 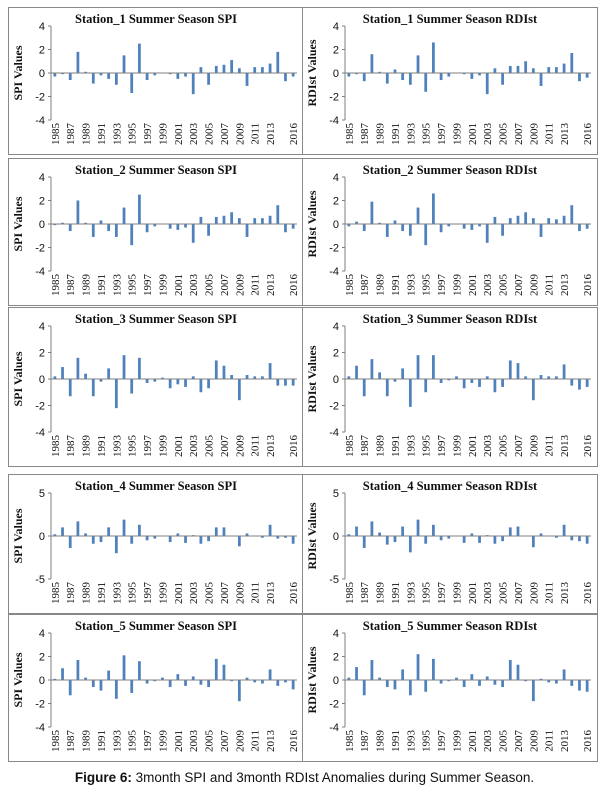 I want to click on x-tick-label: 1997, so click(x=442, y=134).